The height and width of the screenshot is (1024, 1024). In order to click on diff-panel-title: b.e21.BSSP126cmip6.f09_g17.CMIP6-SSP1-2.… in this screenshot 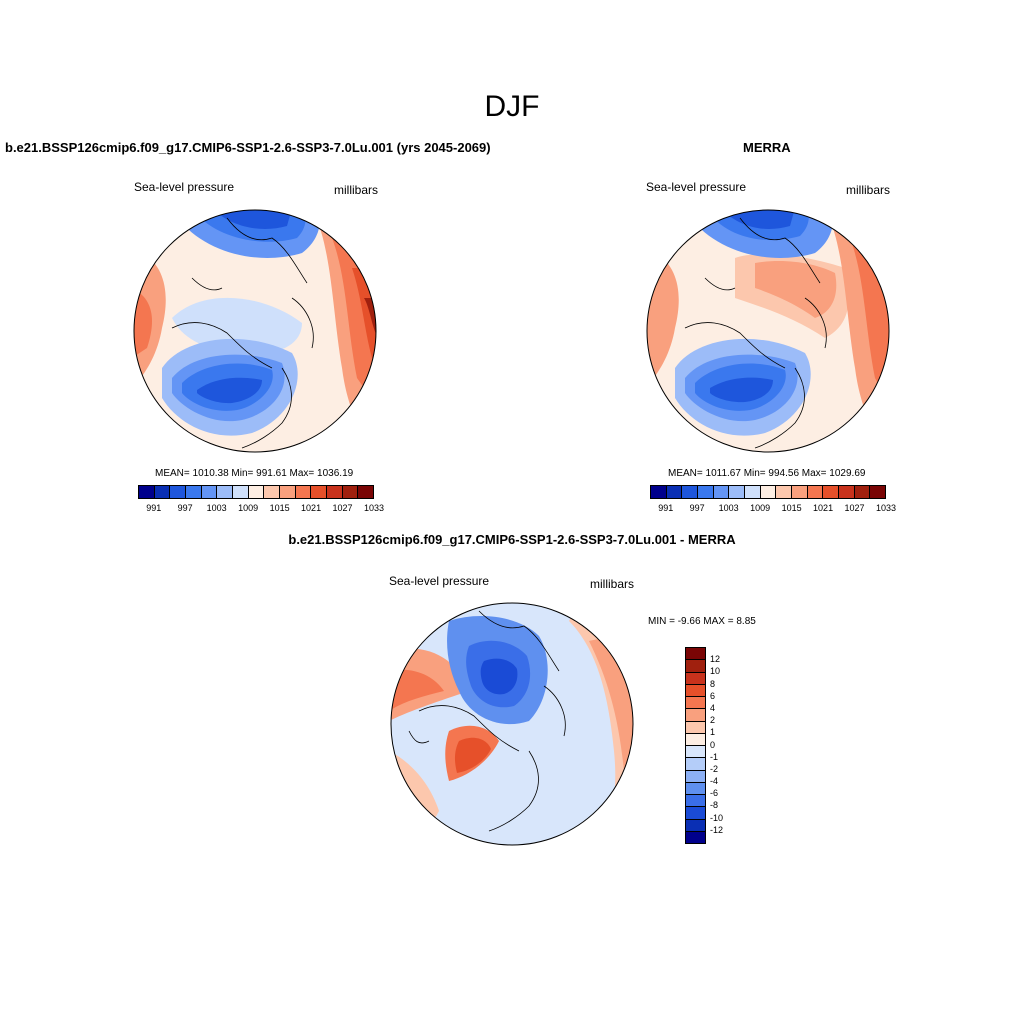, I will do `click(512, 539)`.